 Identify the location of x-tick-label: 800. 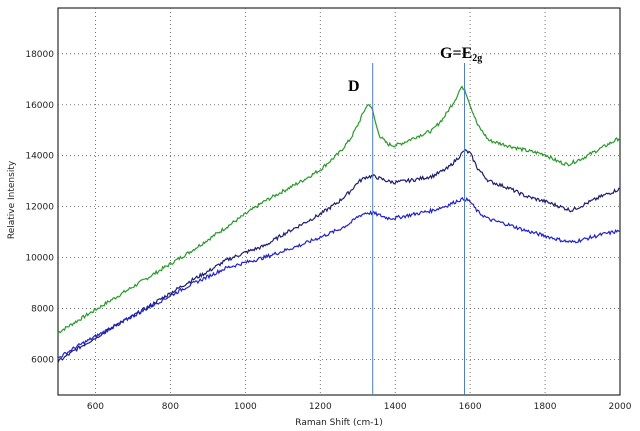
(170, 407).